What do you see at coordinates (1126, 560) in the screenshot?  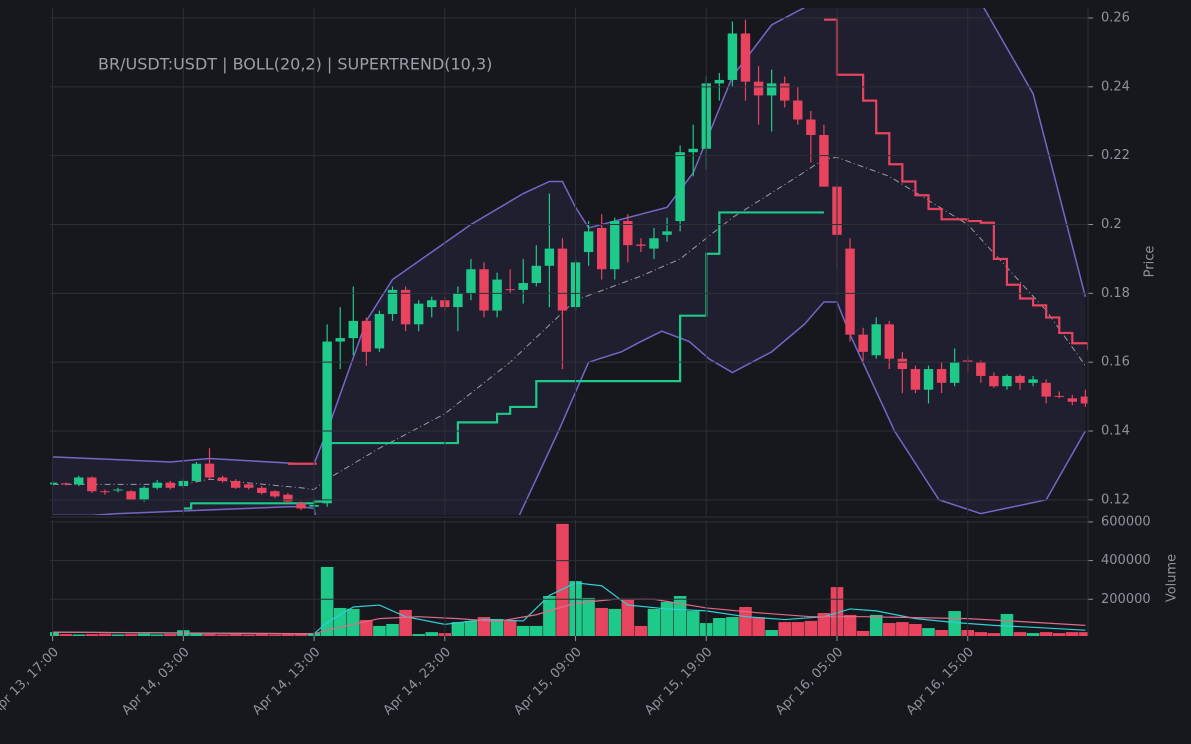 I see `y-tick-label: 400000` at bounding box center [1126, 560].